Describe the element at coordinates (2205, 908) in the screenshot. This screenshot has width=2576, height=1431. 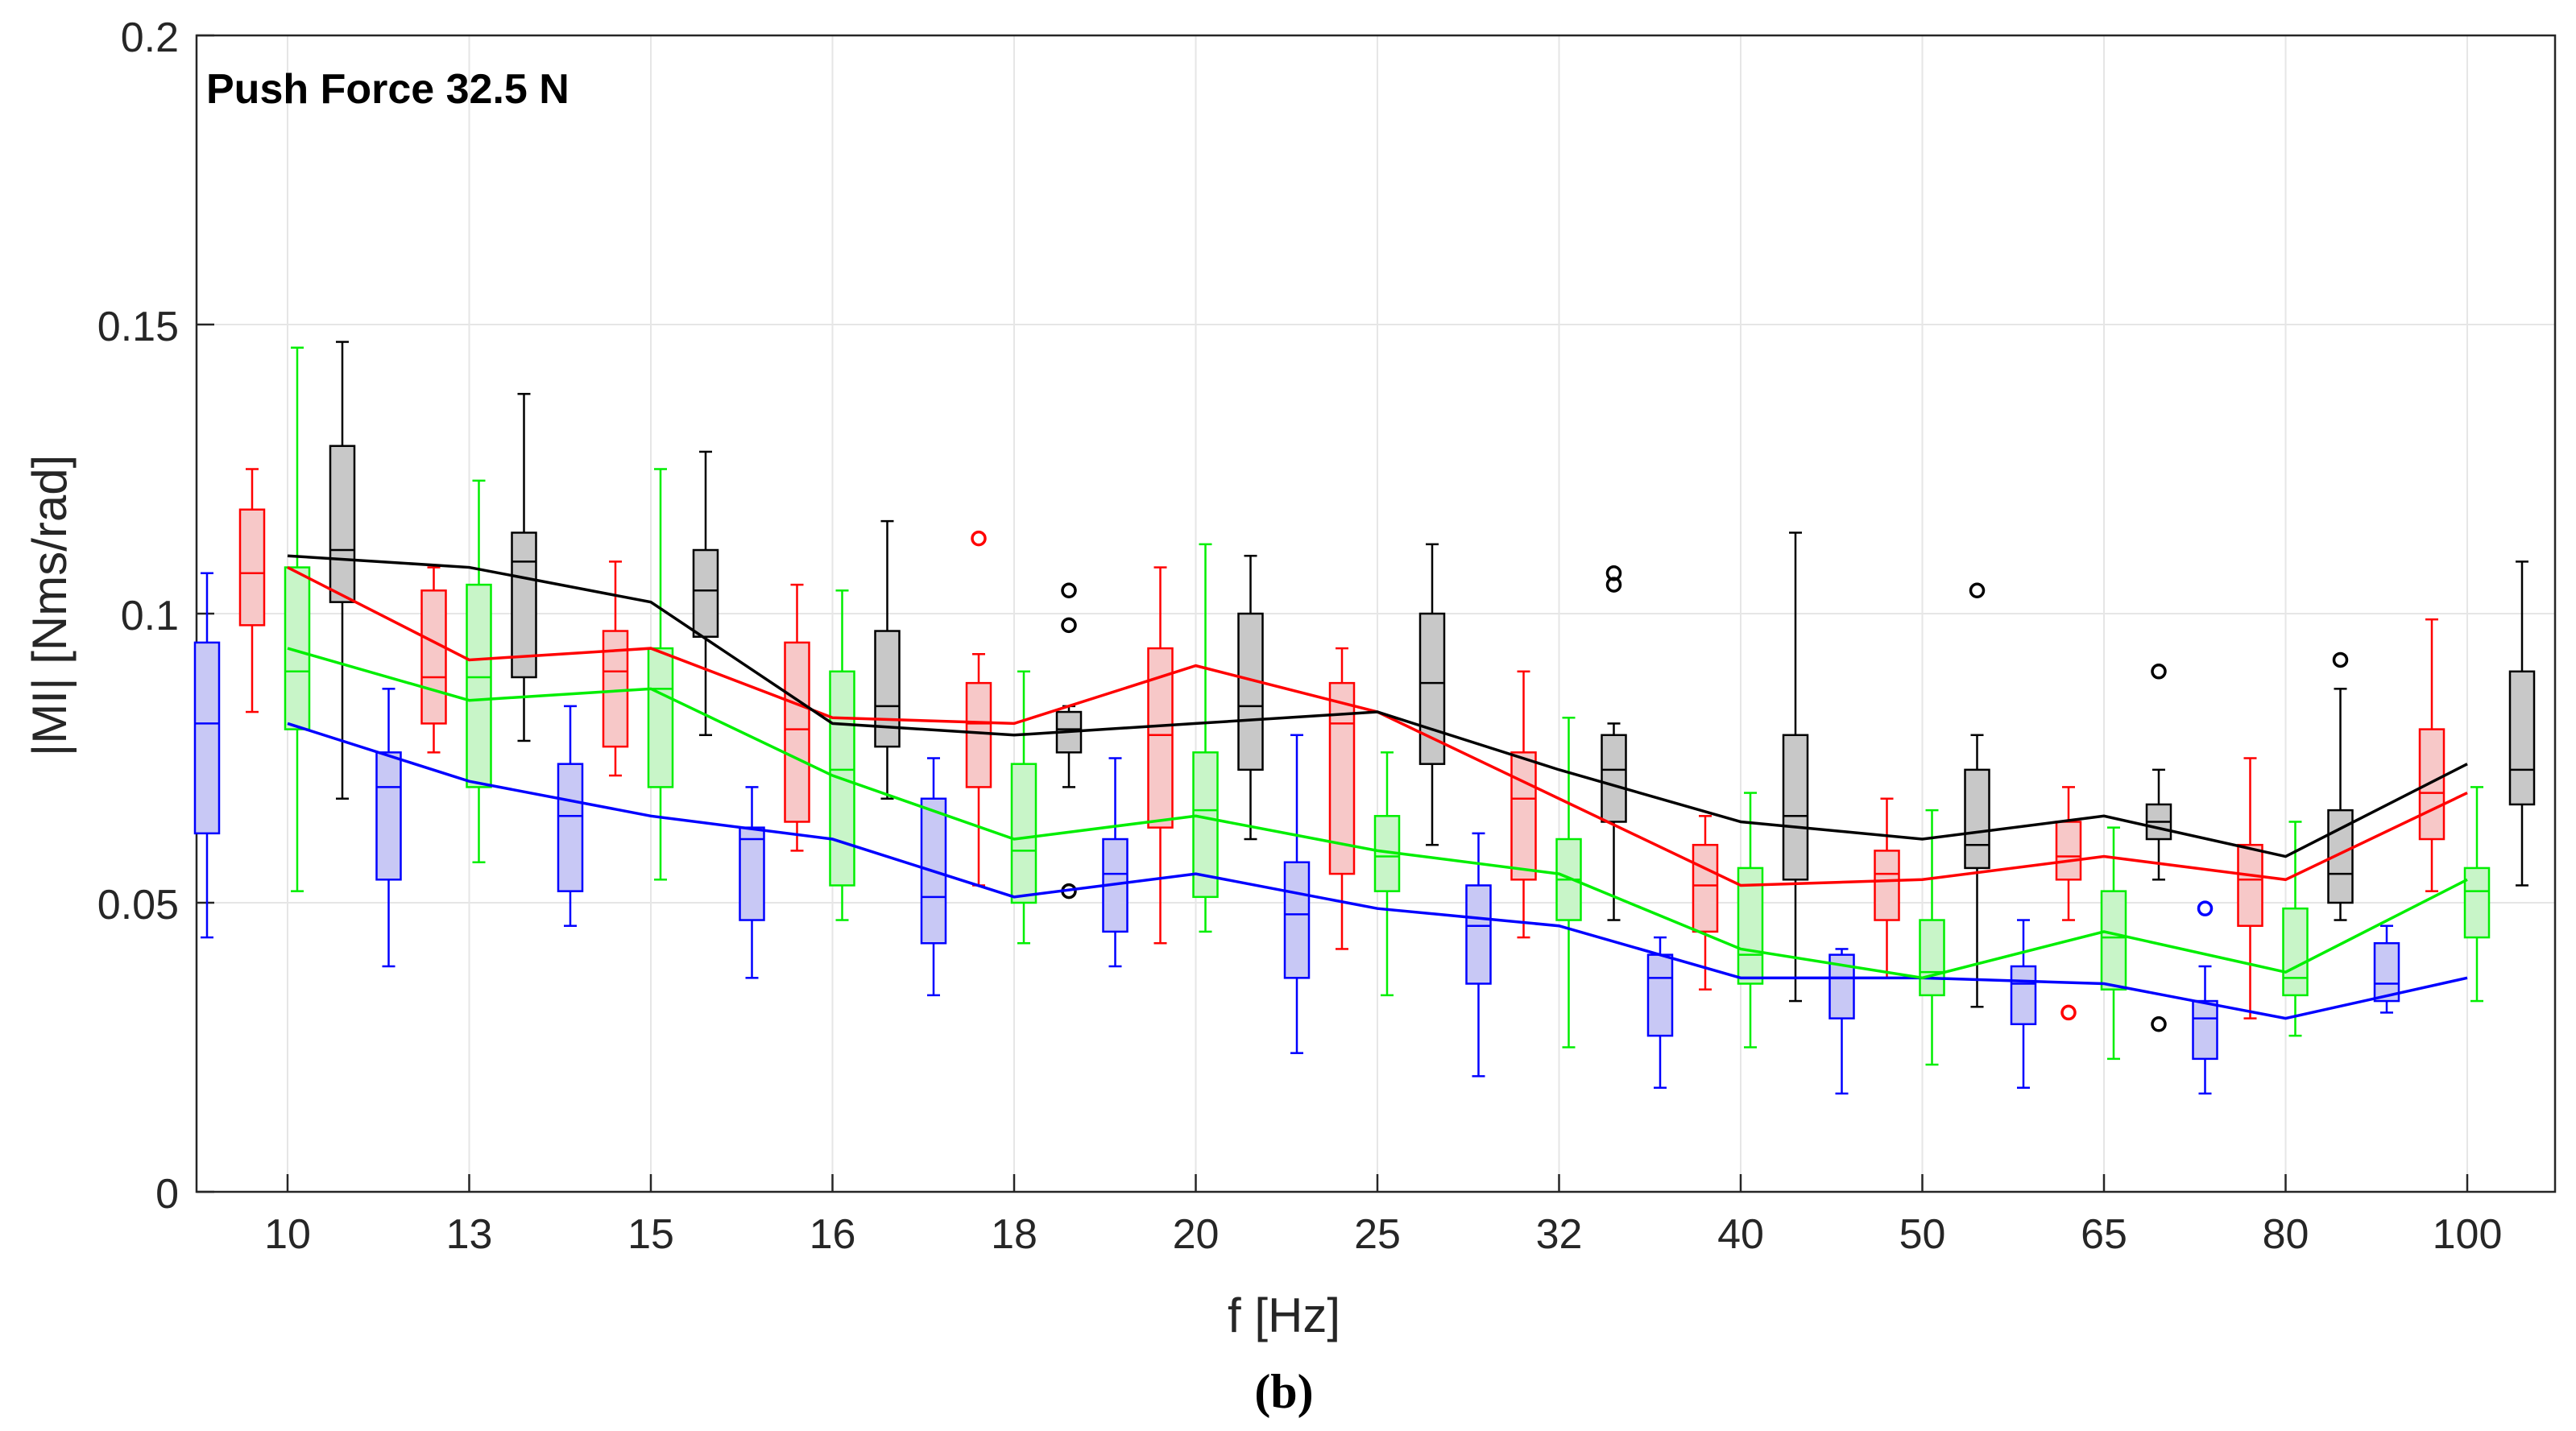
I see `blue-outlier` at that location.